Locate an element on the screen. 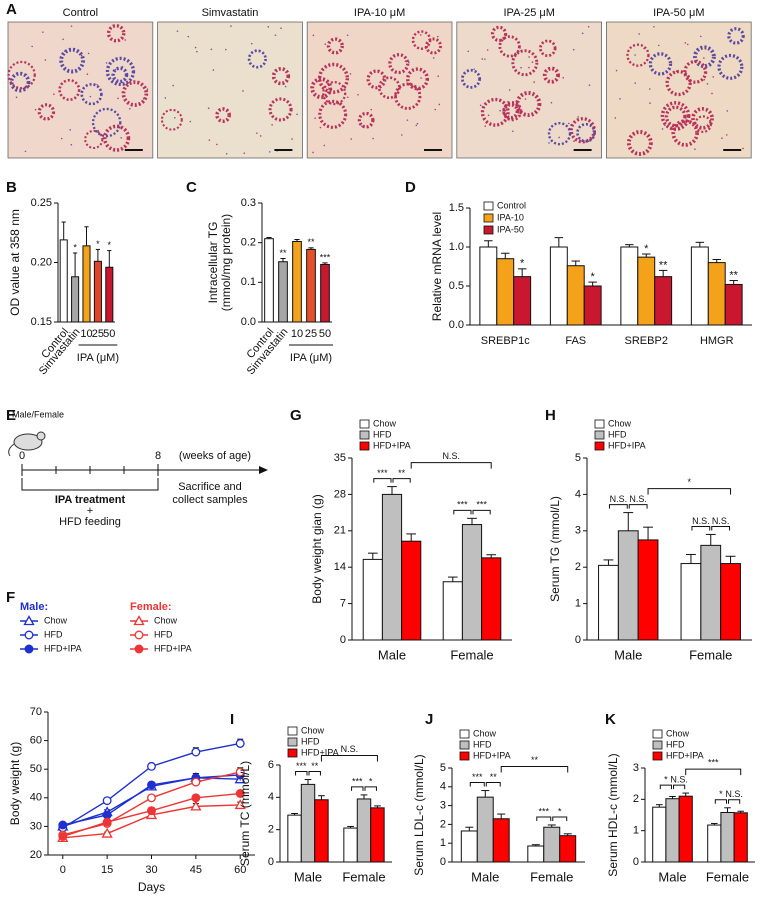 This screenshot has width=760, height=902. significance: N.S. is located at coordinates (721, 521).